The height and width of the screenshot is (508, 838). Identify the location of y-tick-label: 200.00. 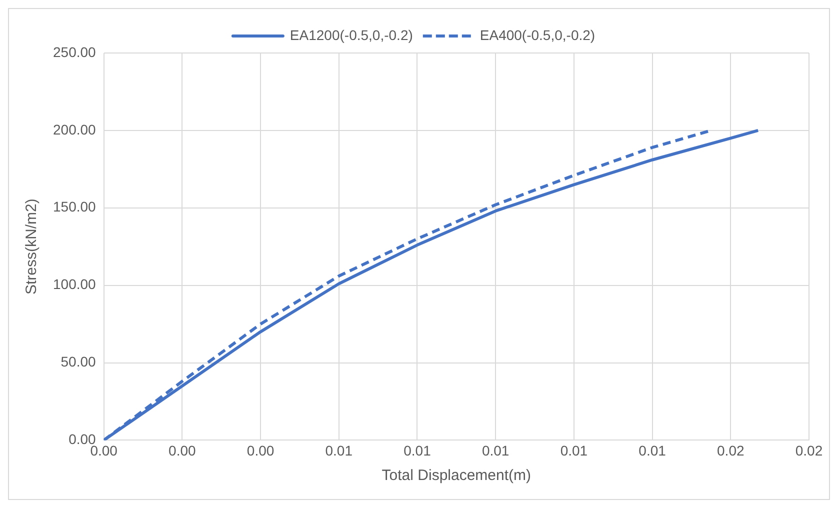
(74, 129).